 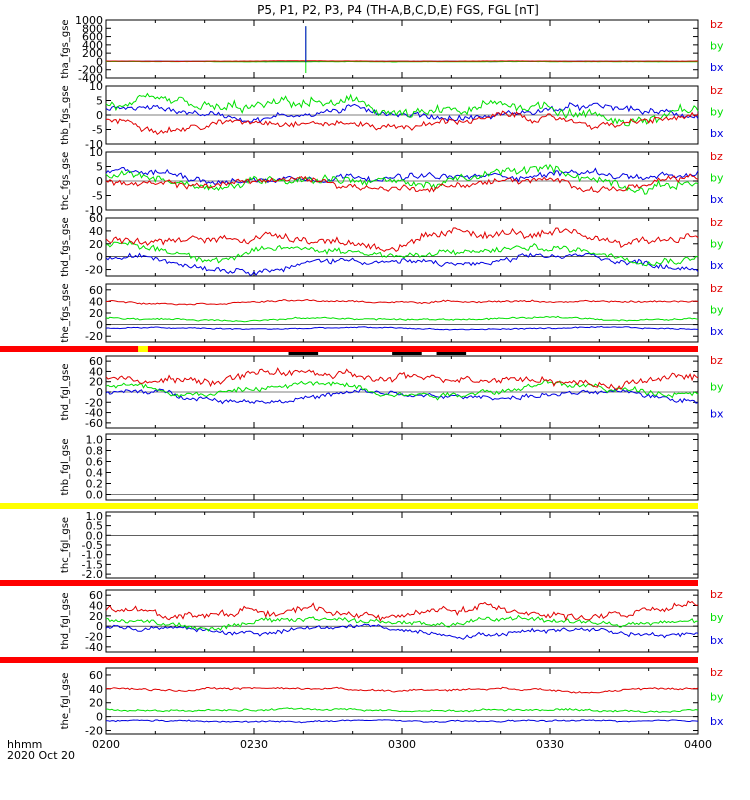 What do you see at coordinates (65, 114) in the screenshot?
I see `panel-ylabel: thb_fgs_gse` at bounding box center [65, 114].